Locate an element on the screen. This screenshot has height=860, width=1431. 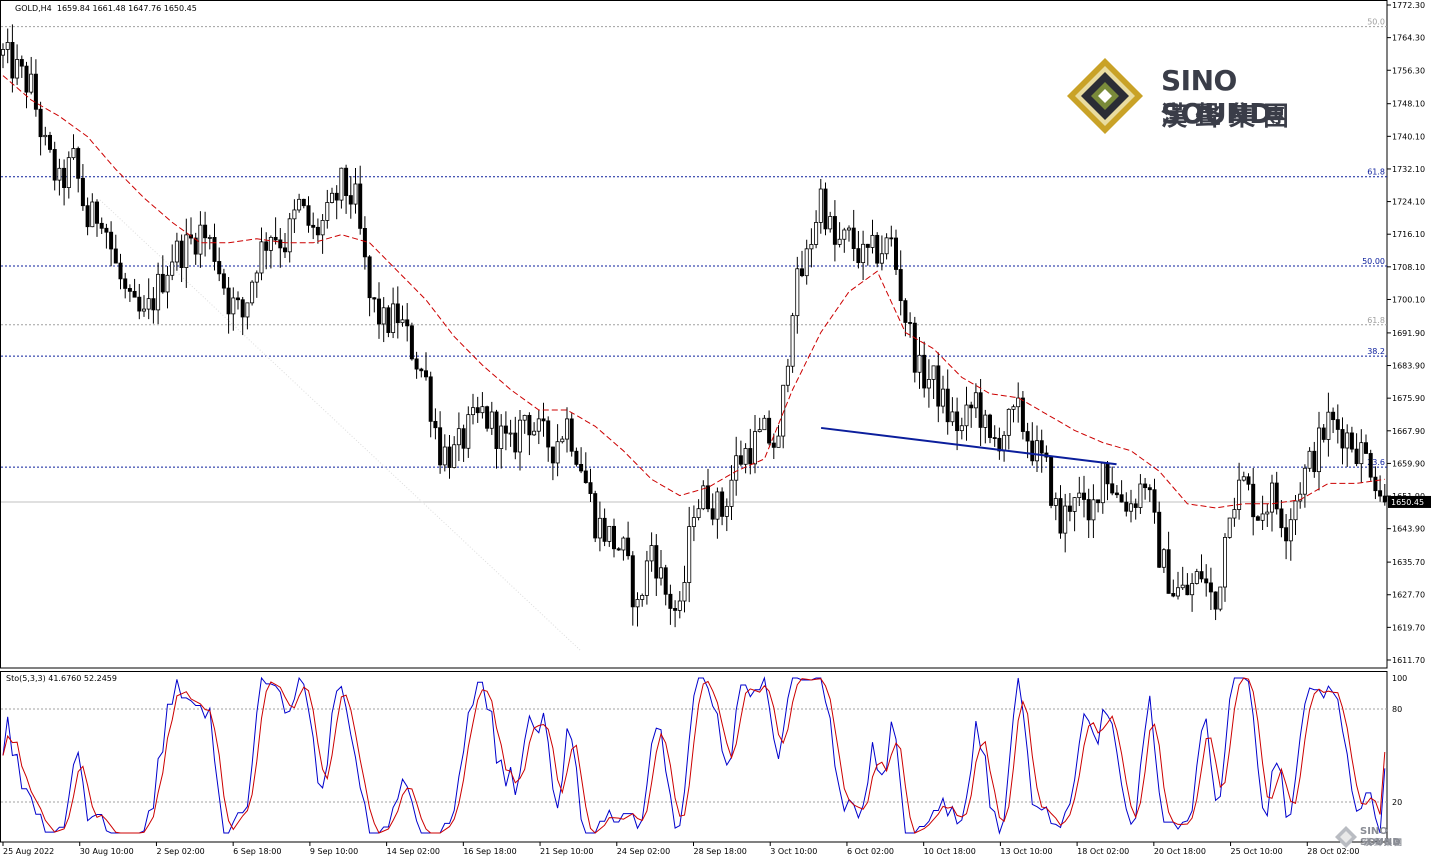
price-tick-label: 1635.70 is located at coordinates (1408, 562).